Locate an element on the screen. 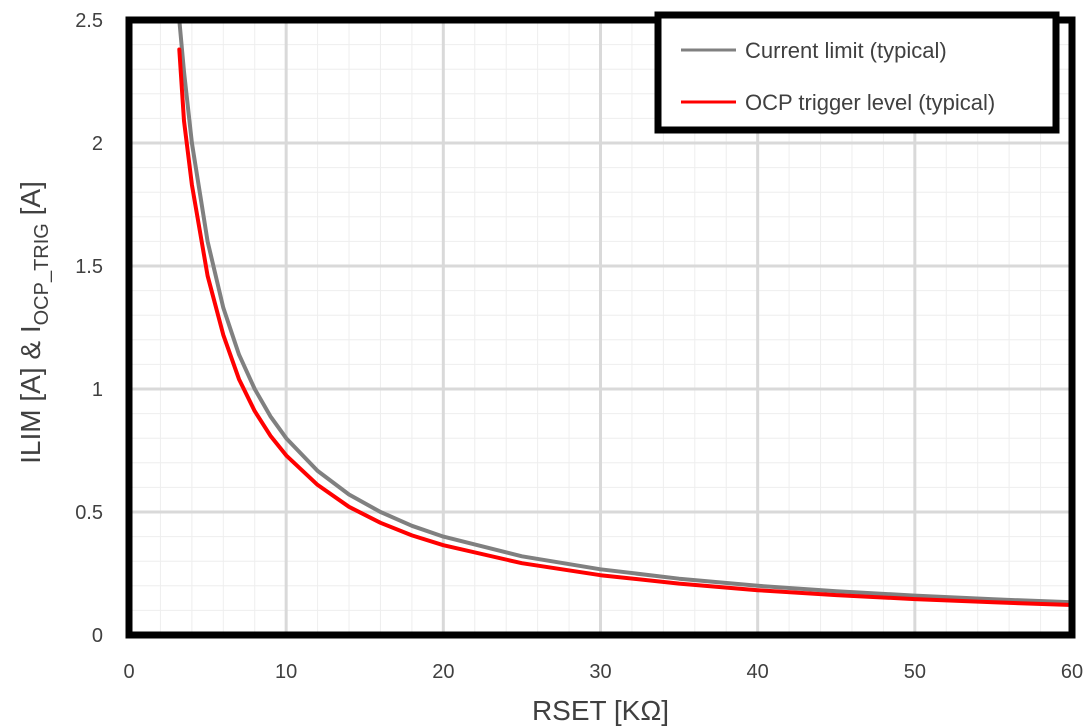  x-tick-label: 40 is located at coordinates (758, 672).